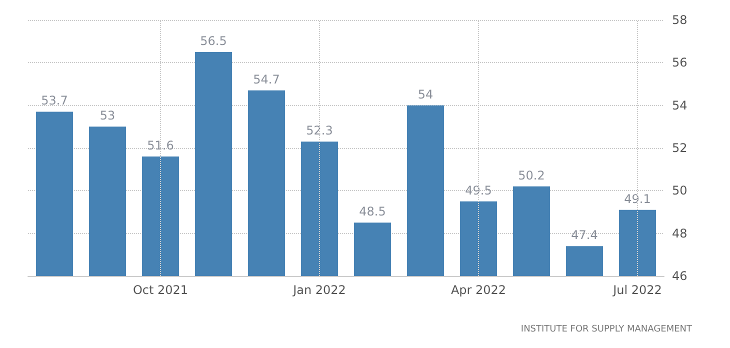  I want to click on data-label: 54, so click(426, 94).